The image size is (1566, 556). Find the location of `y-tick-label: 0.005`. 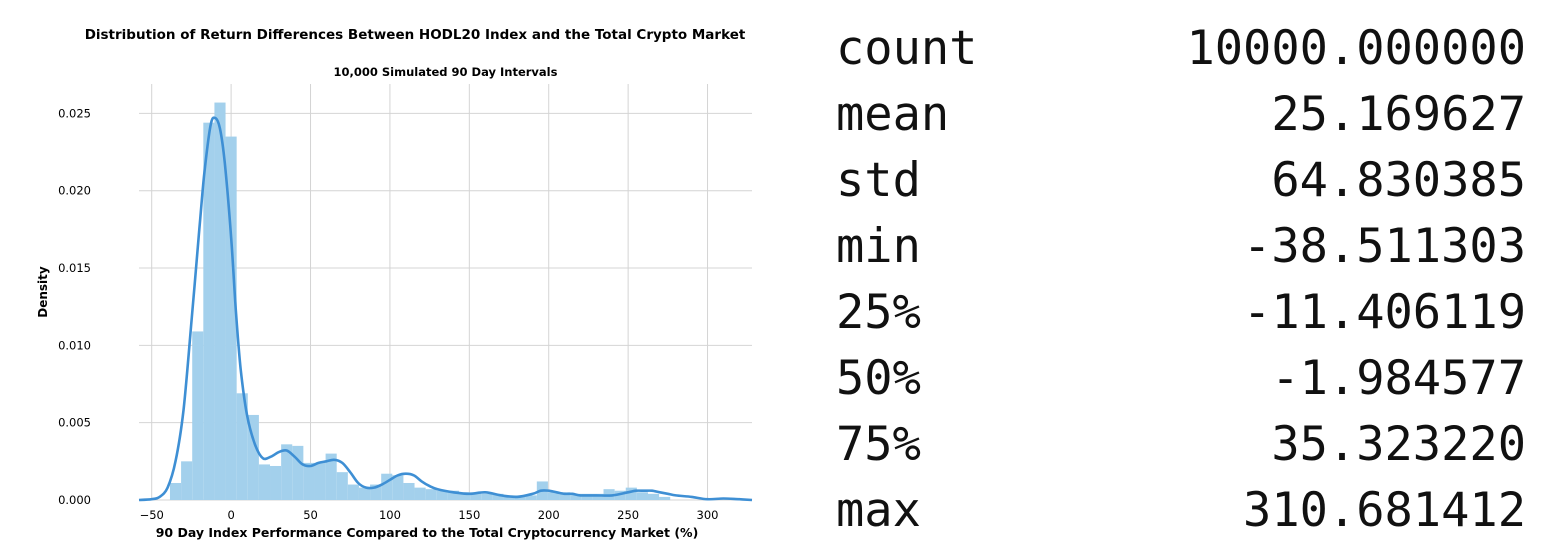

y-tick-label: 0.005 is located at coordinates (74, 423).